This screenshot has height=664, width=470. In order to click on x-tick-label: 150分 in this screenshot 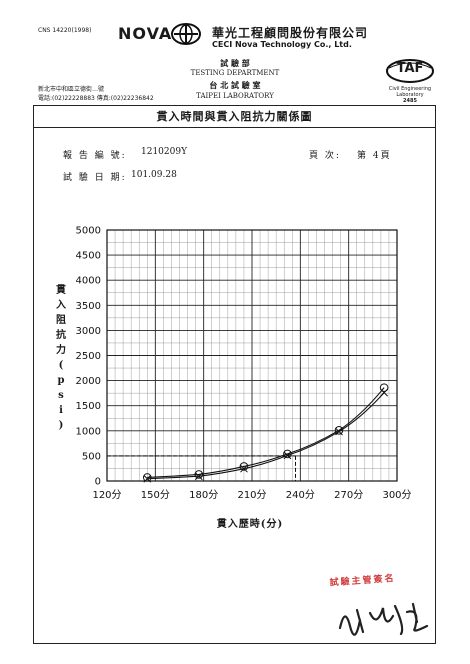, I will do `click(155, 495)`.